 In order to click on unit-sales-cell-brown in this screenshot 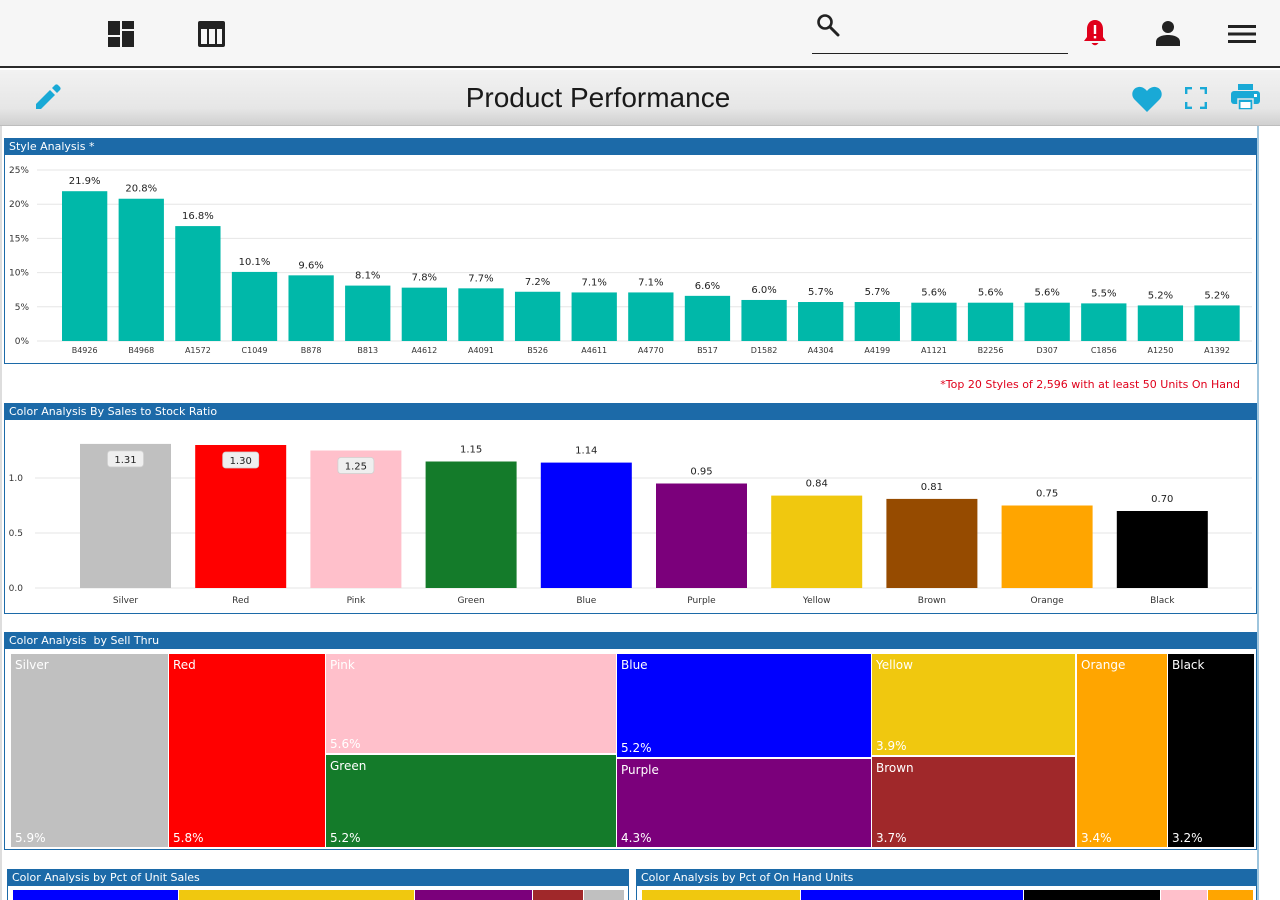, I will do `click(558, 895)`.